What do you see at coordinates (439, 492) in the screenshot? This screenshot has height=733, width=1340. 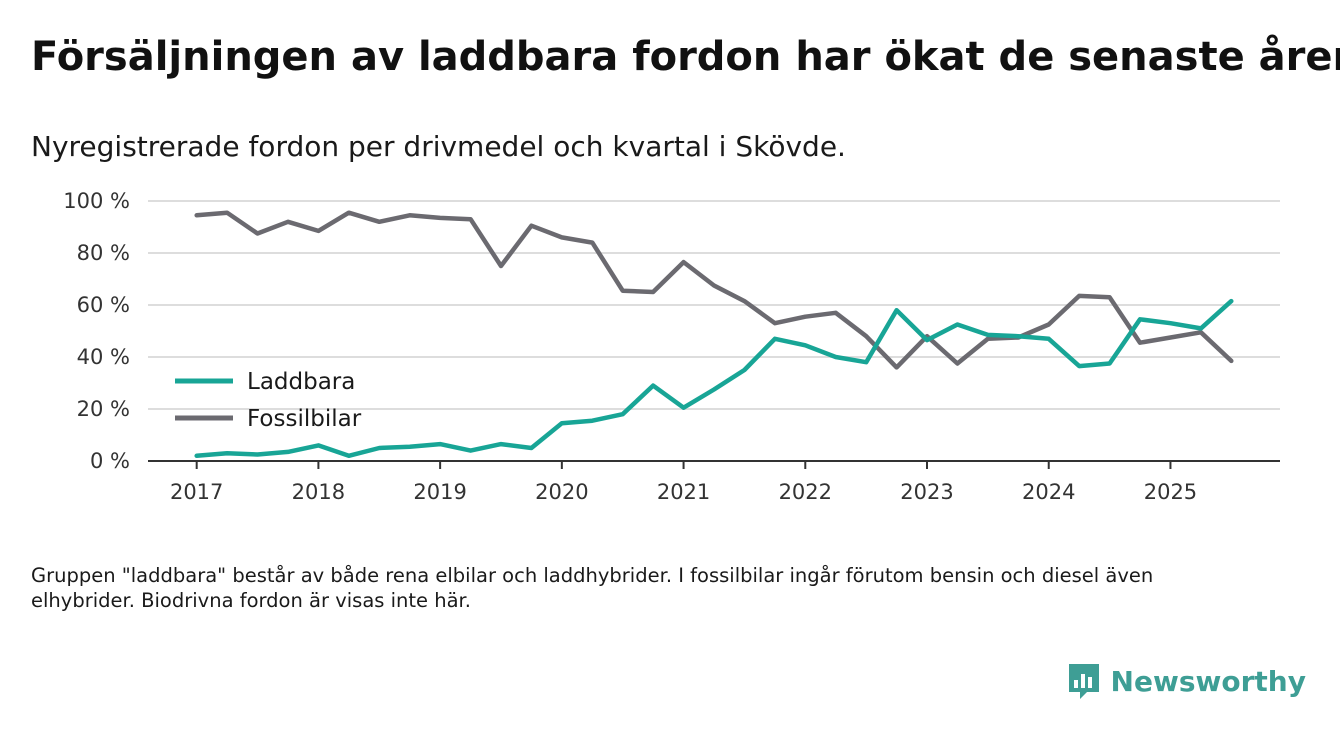 I see `x-tick-label: 2019` at bounding box center [439, 492].